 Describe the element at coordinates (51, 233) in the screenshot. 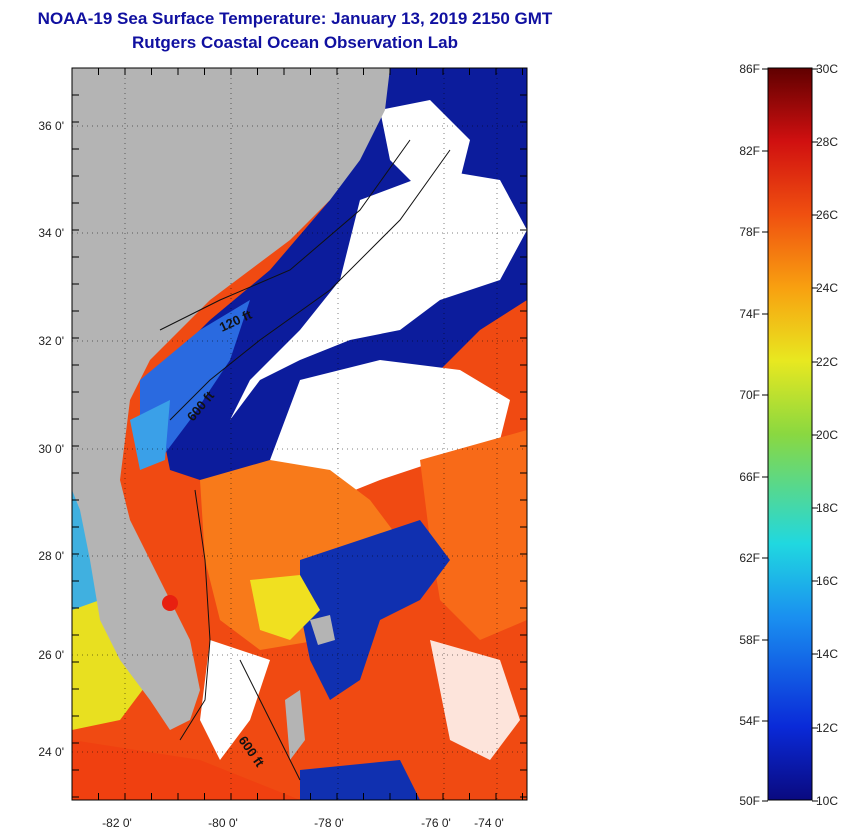

I see `lat-label: 34 0'` at that location.